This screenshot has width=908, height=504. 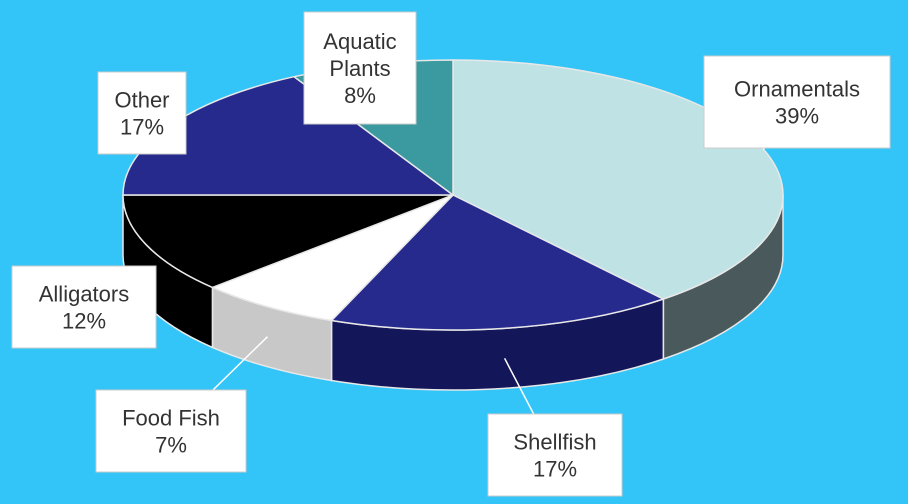 I want to click on data-label-box-food-fish, so click(x=171, y=431).